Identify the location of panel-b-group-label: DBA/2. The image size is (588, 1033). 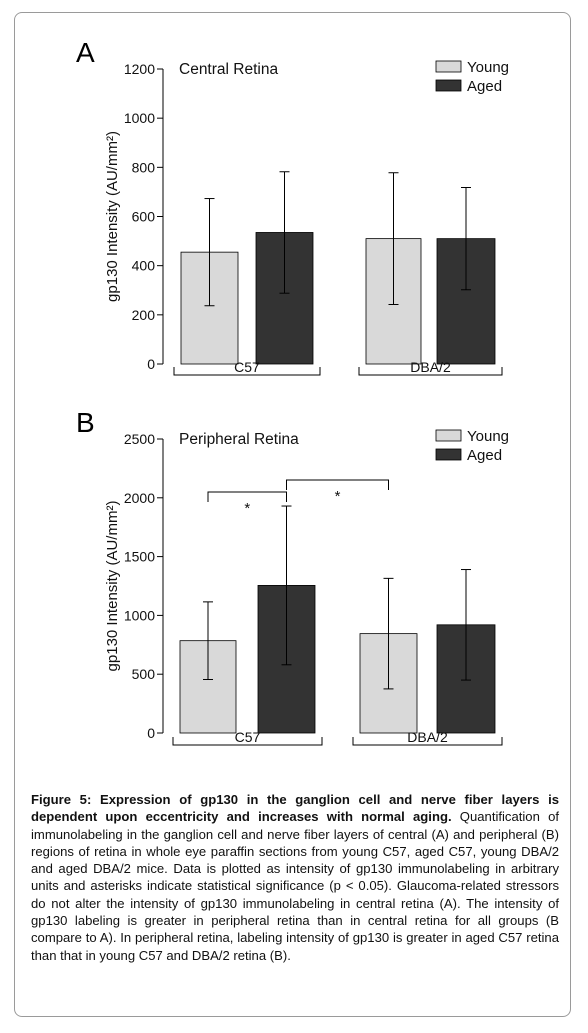
(427, 737).